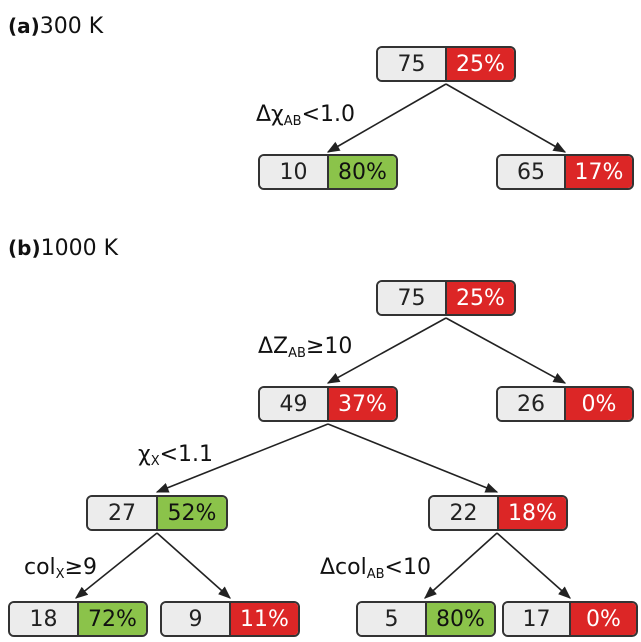  What do you see at coordinates (533, 565) in the screenshot?
I see `edge-b-n4-n8` at bounding box center [533, 565].